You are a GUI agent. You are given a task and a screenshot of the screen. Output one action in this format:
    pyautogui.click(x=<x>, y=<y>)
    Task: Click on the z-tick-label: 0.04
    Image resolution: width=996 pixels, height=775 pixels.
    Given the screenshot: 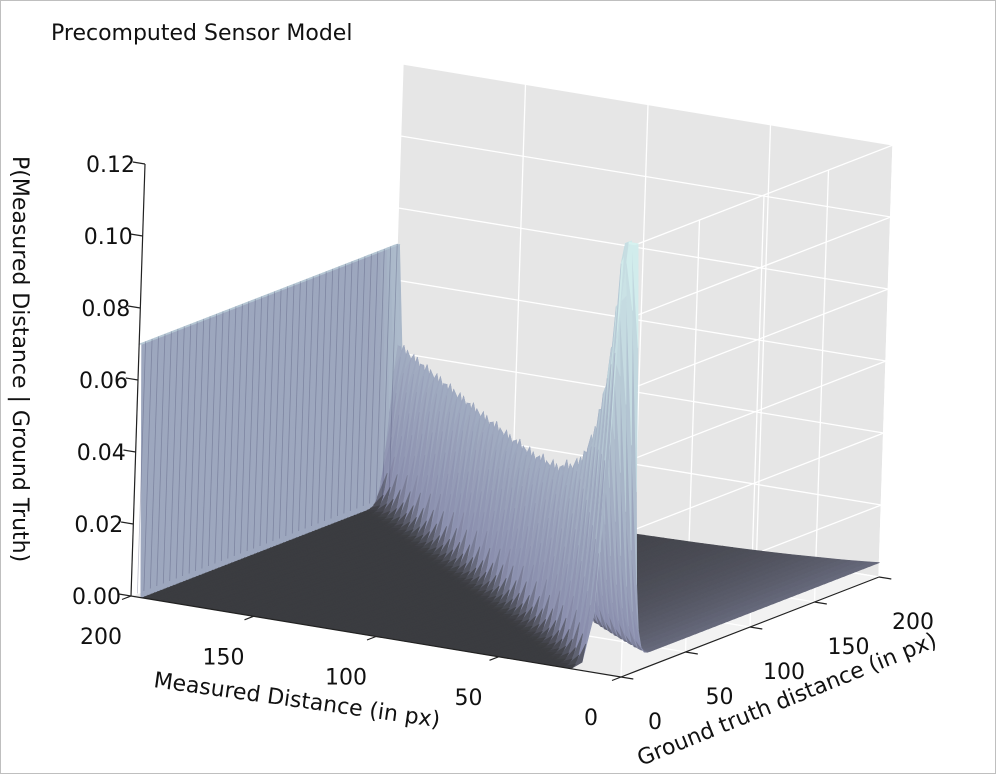 What is the action you would take?
    pyautogui.click(x=101, y=453)
    